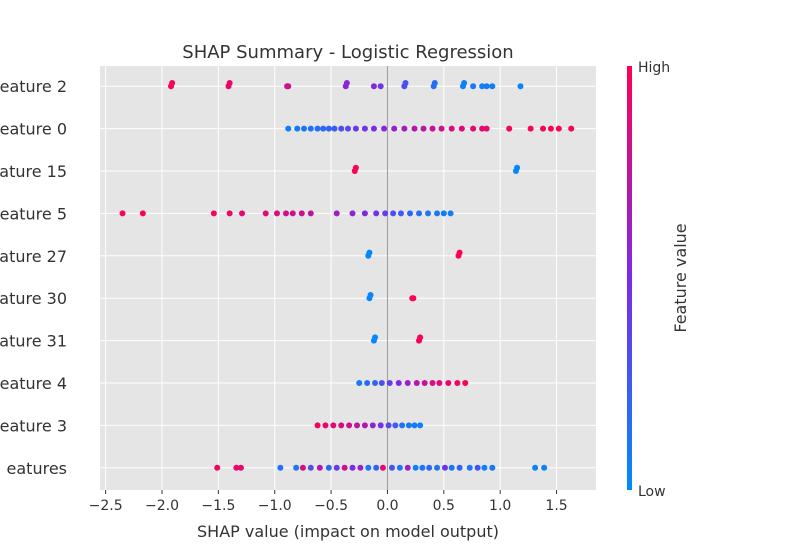 The image size is (800, 550). What do you see at coordinates (33, 425) in the screenshot?
I see `feature-label: eature 3` at bounding box center [33, 425].